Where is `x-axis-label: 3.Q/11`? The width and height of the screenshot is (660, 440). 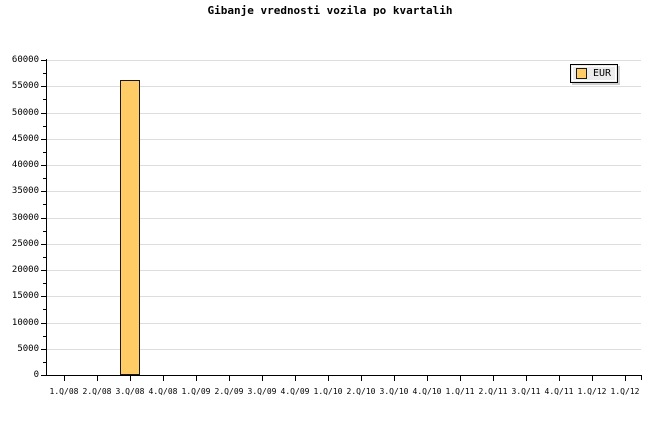 x-axis-label: 3.Q/11 is located at coordinates (526, 391).